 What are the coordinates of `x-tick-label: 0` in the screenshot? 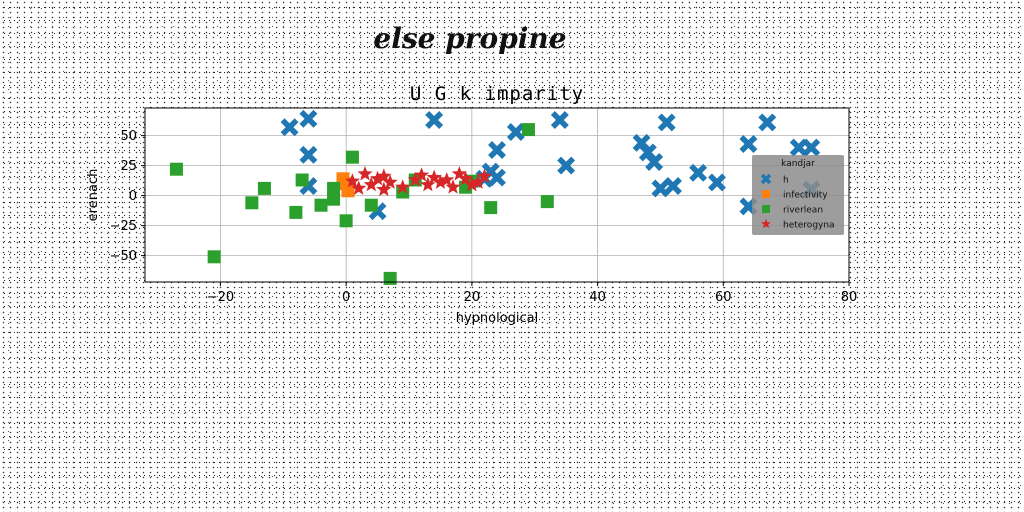 It's located at (346, 297).